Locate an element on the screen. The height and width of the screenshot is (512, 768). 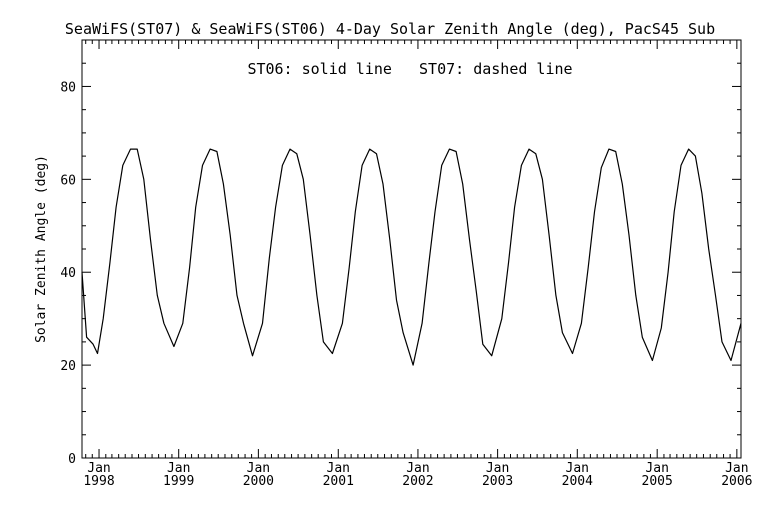
y-tick-label: 40 is located at coordinates (68, 273).